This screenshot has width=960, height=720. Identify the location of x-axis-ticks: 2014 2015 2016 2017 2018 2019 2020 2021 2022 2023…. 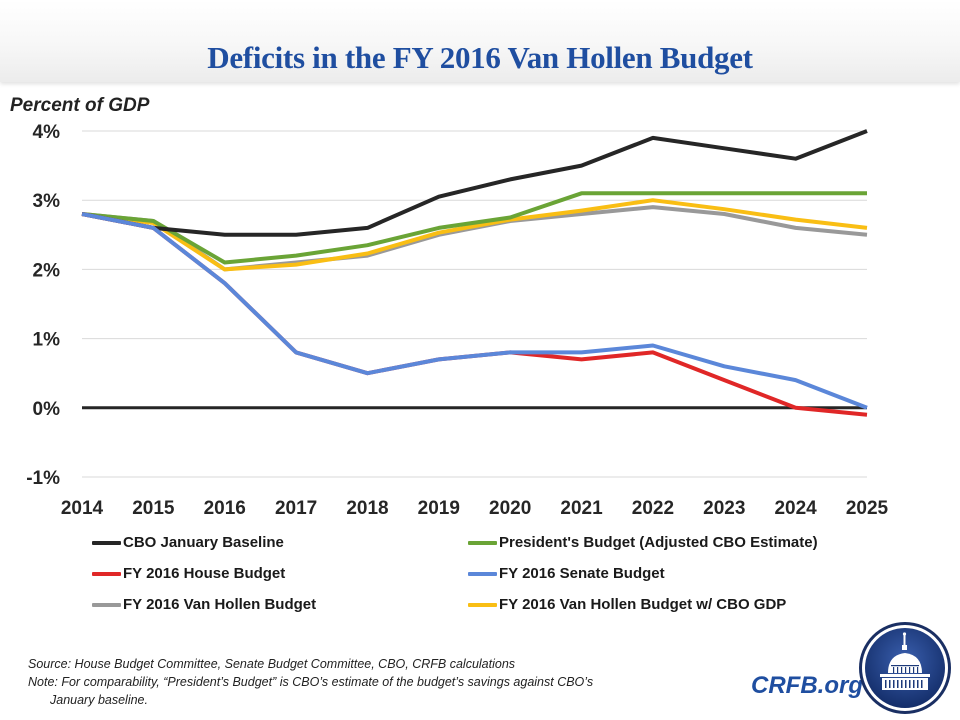
(475, 508).